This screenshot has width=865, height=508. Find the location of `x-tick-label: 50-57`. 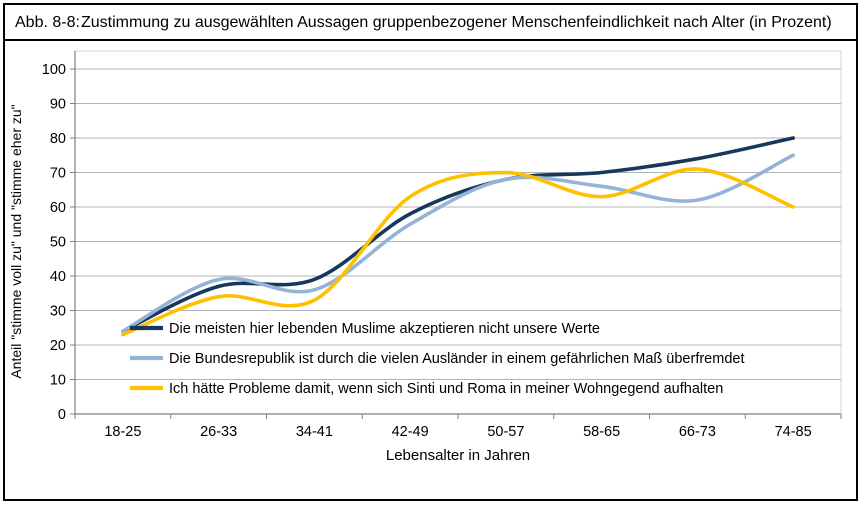

x-tick-label: 50-57 is located at coordinates (505, 432).